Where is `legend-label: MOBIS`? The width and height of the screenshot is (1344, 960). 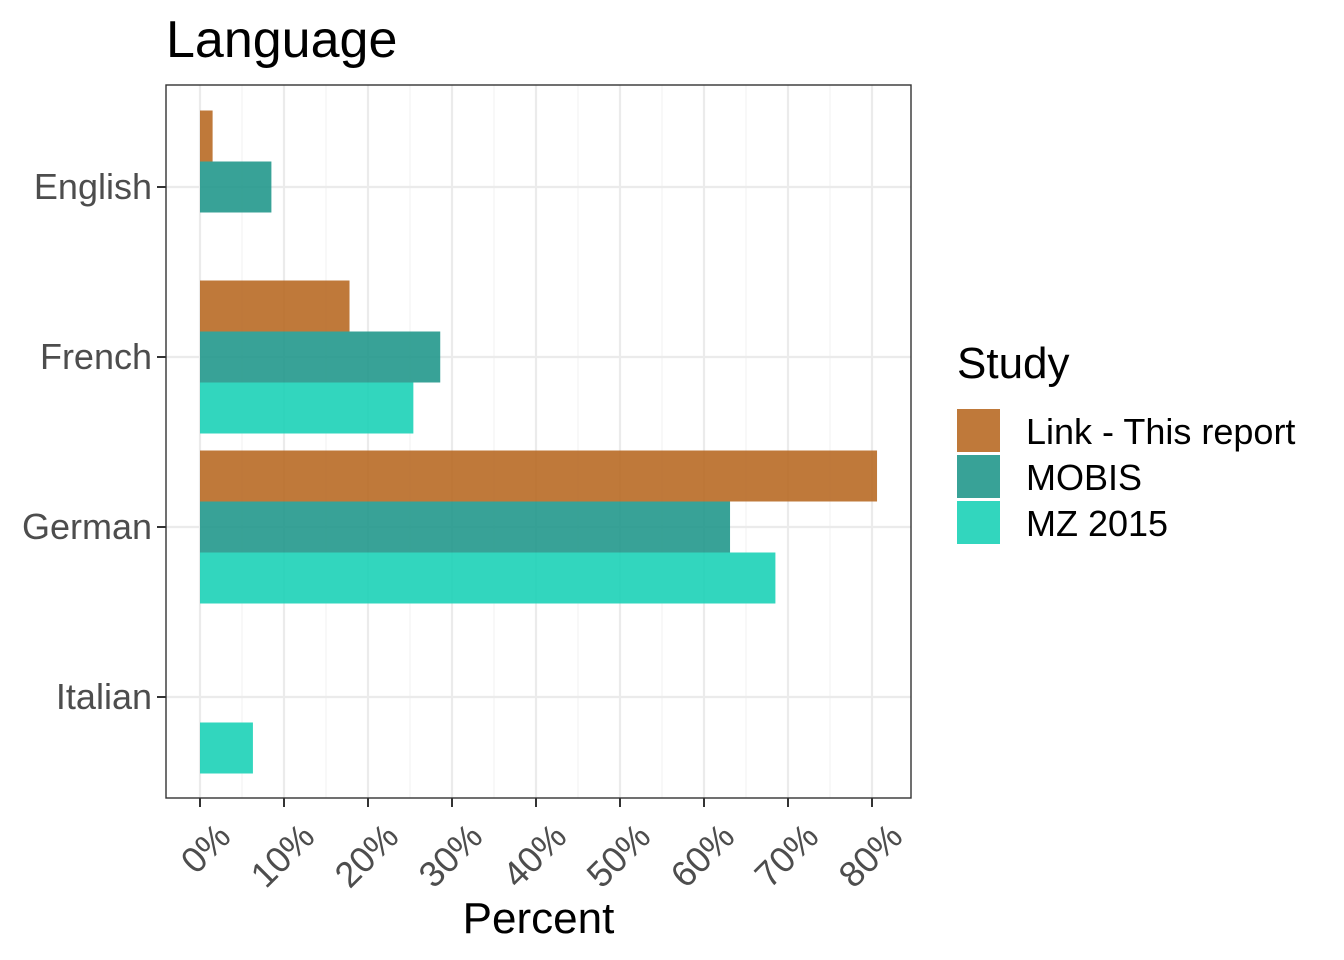
legend-label: MOBIS is located at coordinates (1084, 477).